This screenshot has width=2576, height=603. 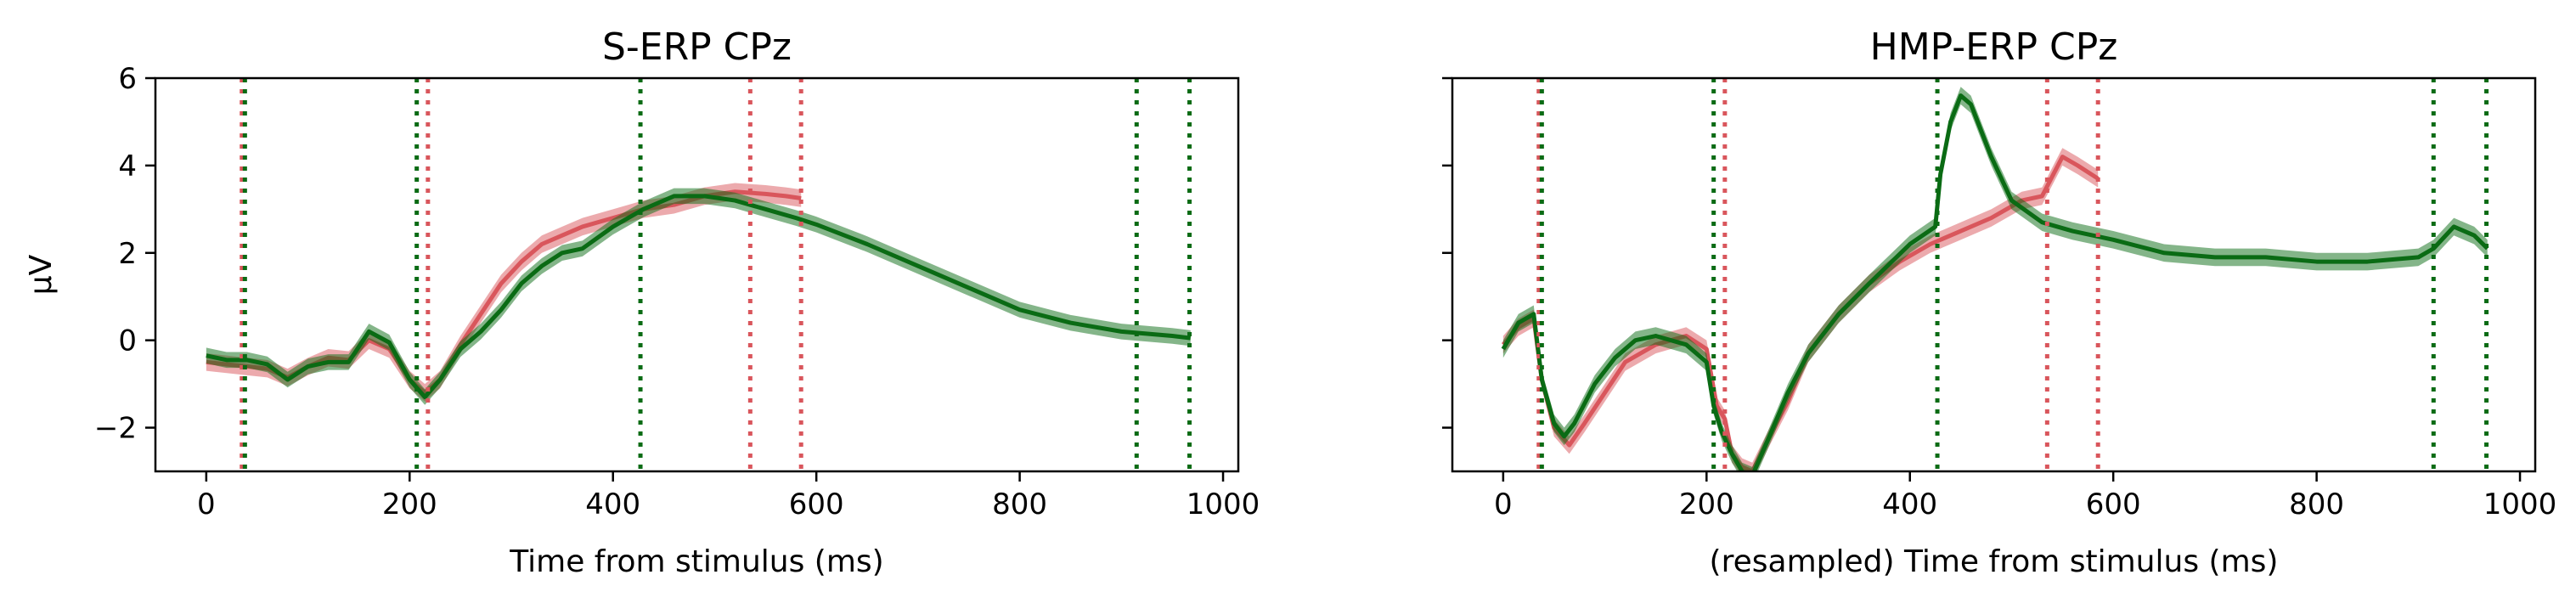 What do you see at coordinates (127, 341) in the screenshot?
I see `y-tick-label: 0` at bounding box center [127, 341].